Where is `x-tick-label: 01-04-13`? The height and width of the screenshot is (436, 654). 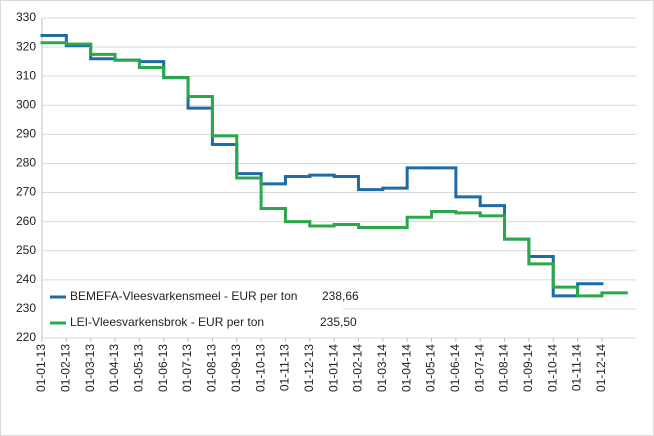 x-tick-label: 01-04-13 is located at coordinates (114, 368).